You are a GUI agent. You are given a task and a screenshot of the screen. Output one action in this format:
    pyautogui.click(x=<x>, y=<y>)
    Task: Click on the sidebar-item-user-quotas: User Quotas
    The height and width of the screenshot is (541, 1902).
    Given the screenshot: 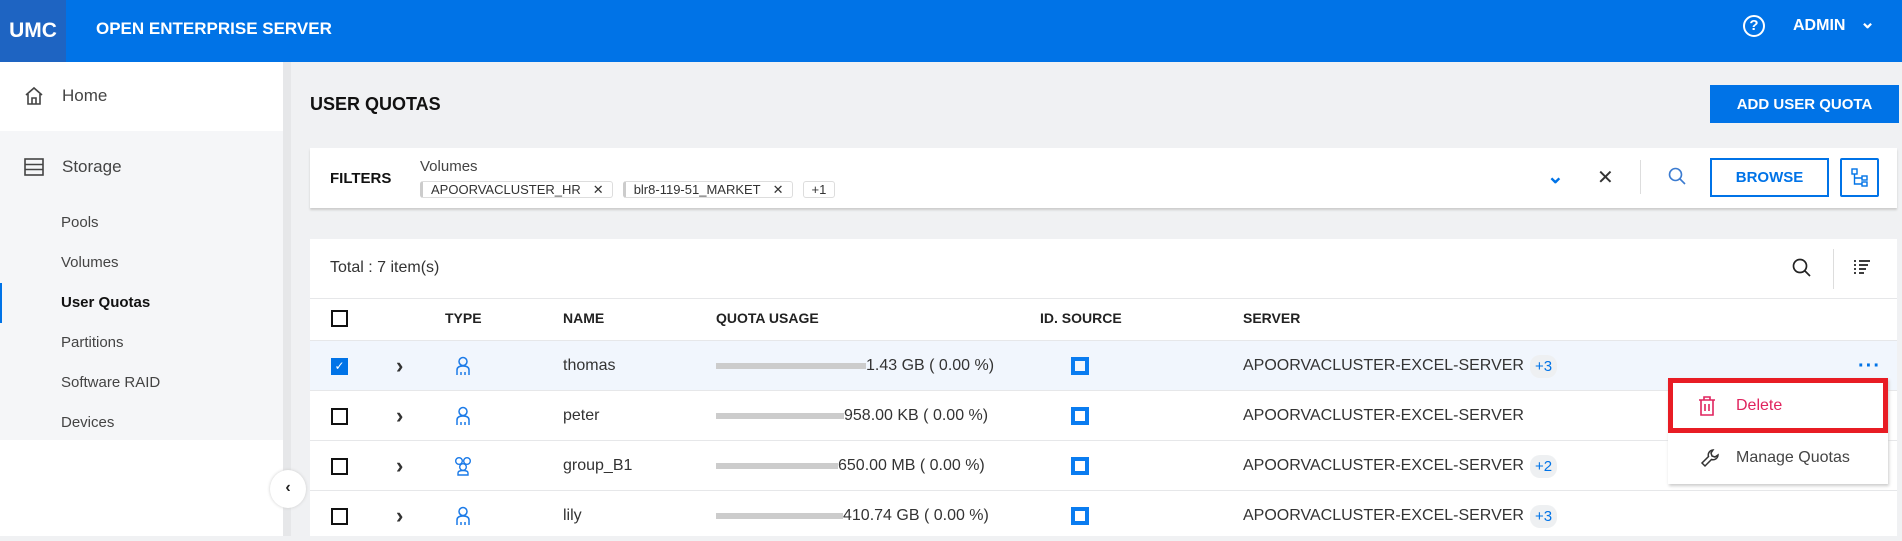 What is the action you would take?
    pyautogui.click(x=106, y=302)
    